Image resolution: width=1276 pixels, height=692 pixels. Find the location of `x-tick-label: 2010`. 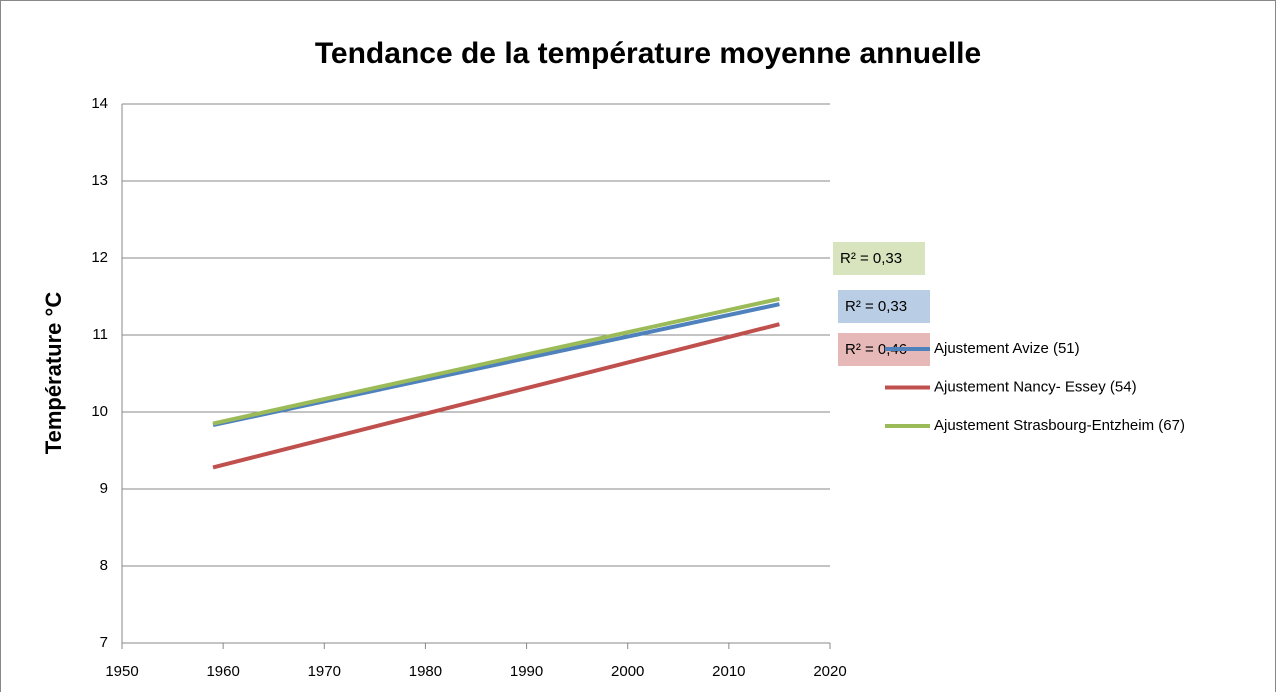

x-tick-label: 2010 is located at coordinates (728, 671).